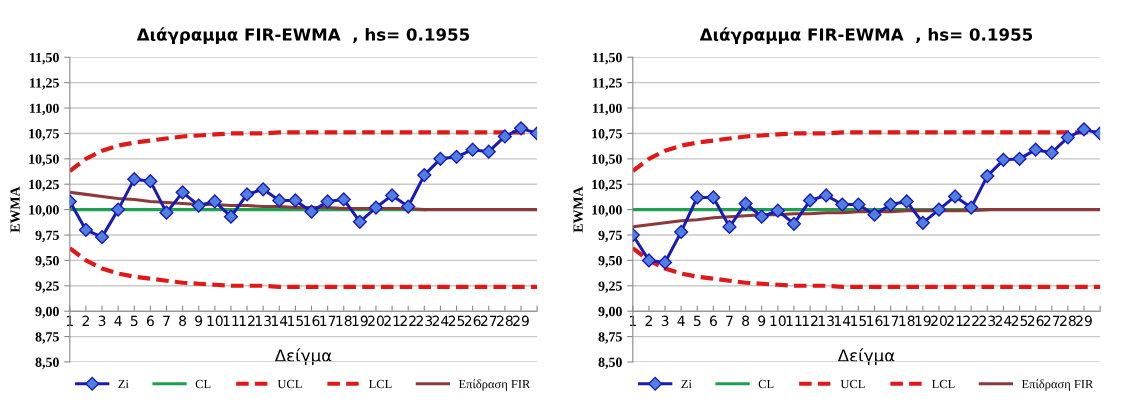 The width and height of the screenshot is (1126, 409). What do you see at coordinates (47, 261) in the screenshot?
I see `y-tick-label: 9,50` at bounding box center [47, 261].